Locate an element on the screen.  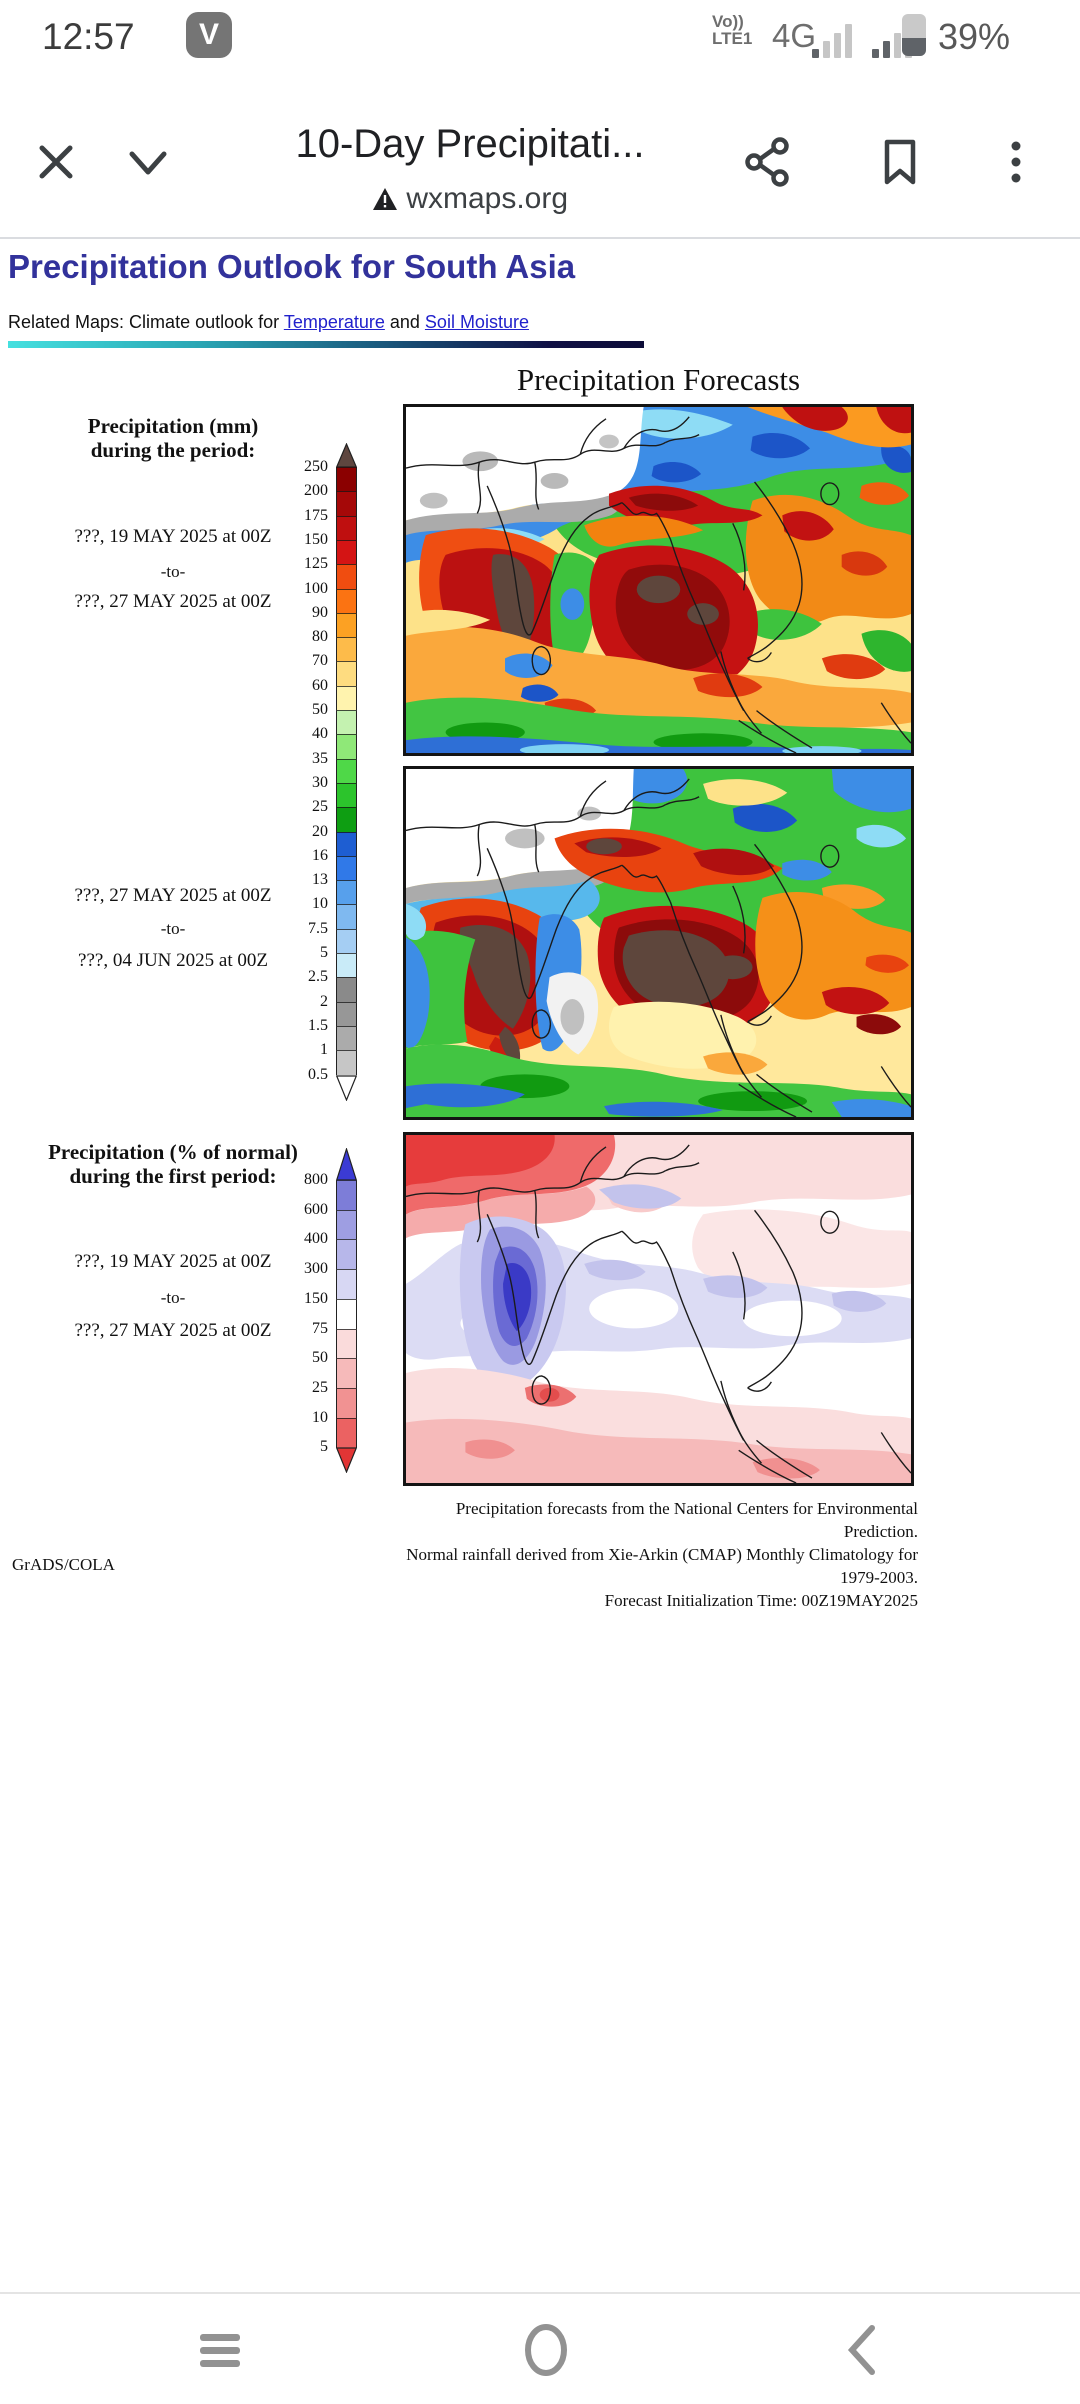
grads-credit: GrADS/COLA is located at coordinates (63, 1564).